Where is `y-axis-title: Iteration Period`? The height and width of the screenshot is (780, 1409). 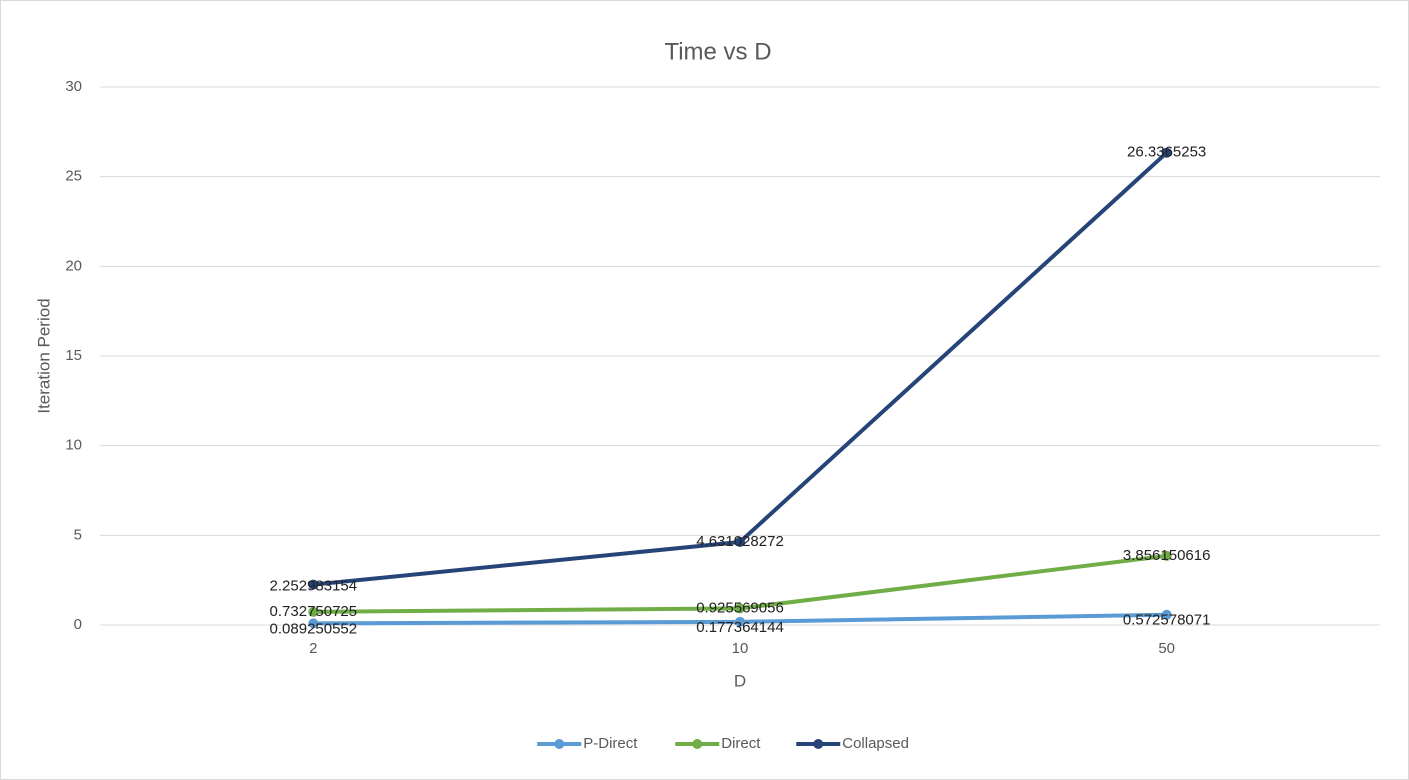
y-axis-title: Iteration Period is located at coordinates (43, 355).